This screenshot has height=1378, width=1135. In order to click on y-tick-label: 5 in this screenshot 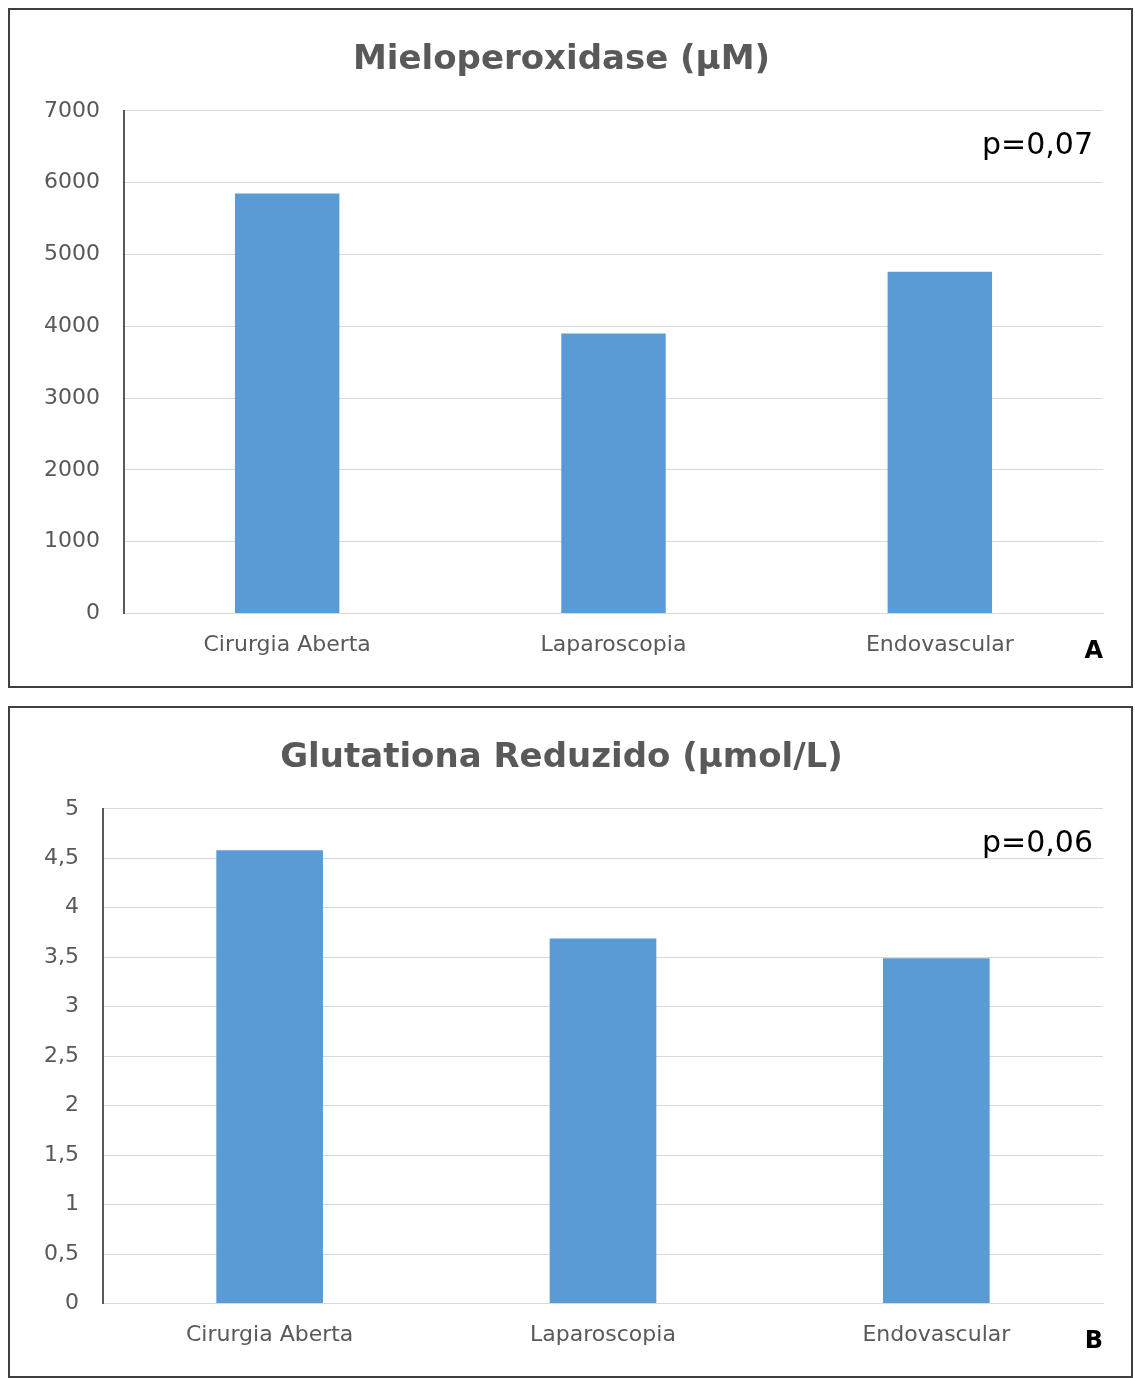, I will do `click(71, 807)`.